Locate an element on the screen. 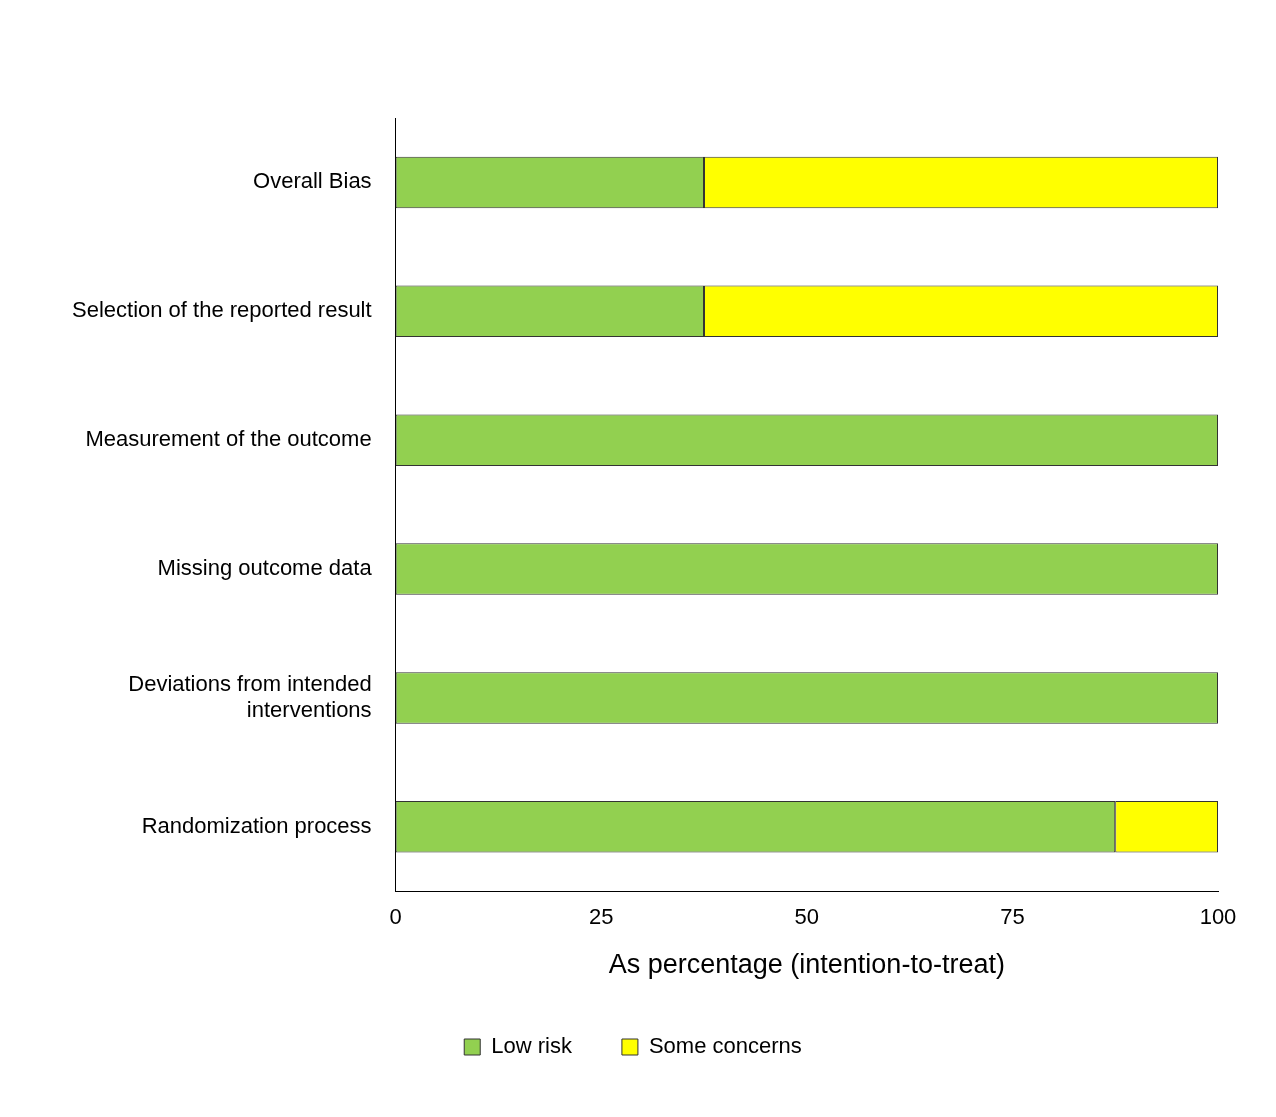 The image size is (1276, 1117). y-tick-label: Deviations from intended interventions is located at coordinates (250, 696).